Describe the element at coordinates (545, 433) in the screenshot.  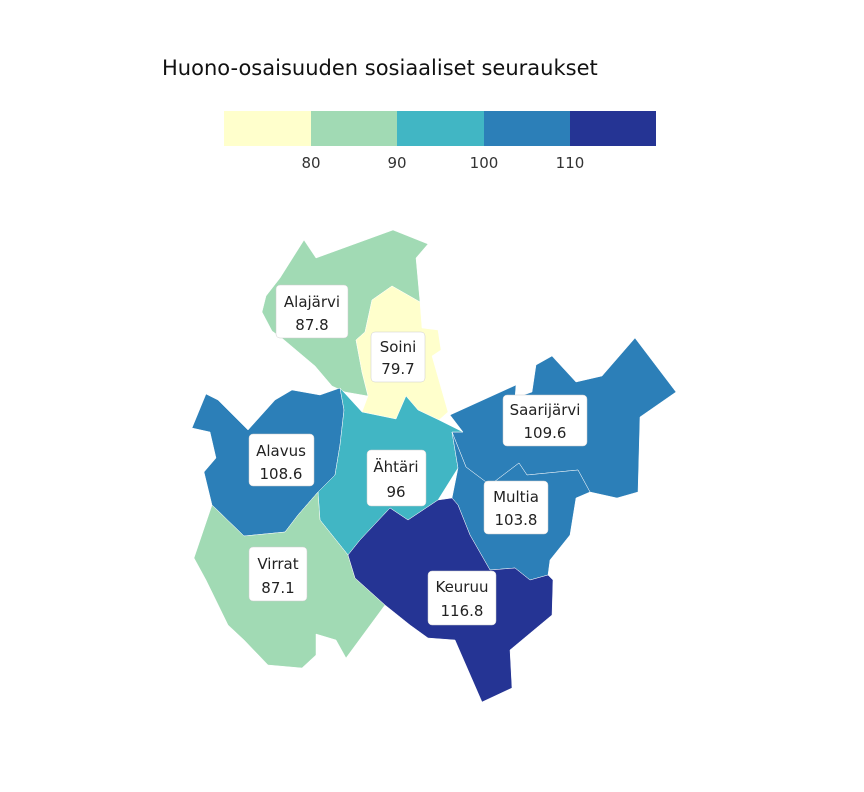
I see `label-value: 109.6` at that location.